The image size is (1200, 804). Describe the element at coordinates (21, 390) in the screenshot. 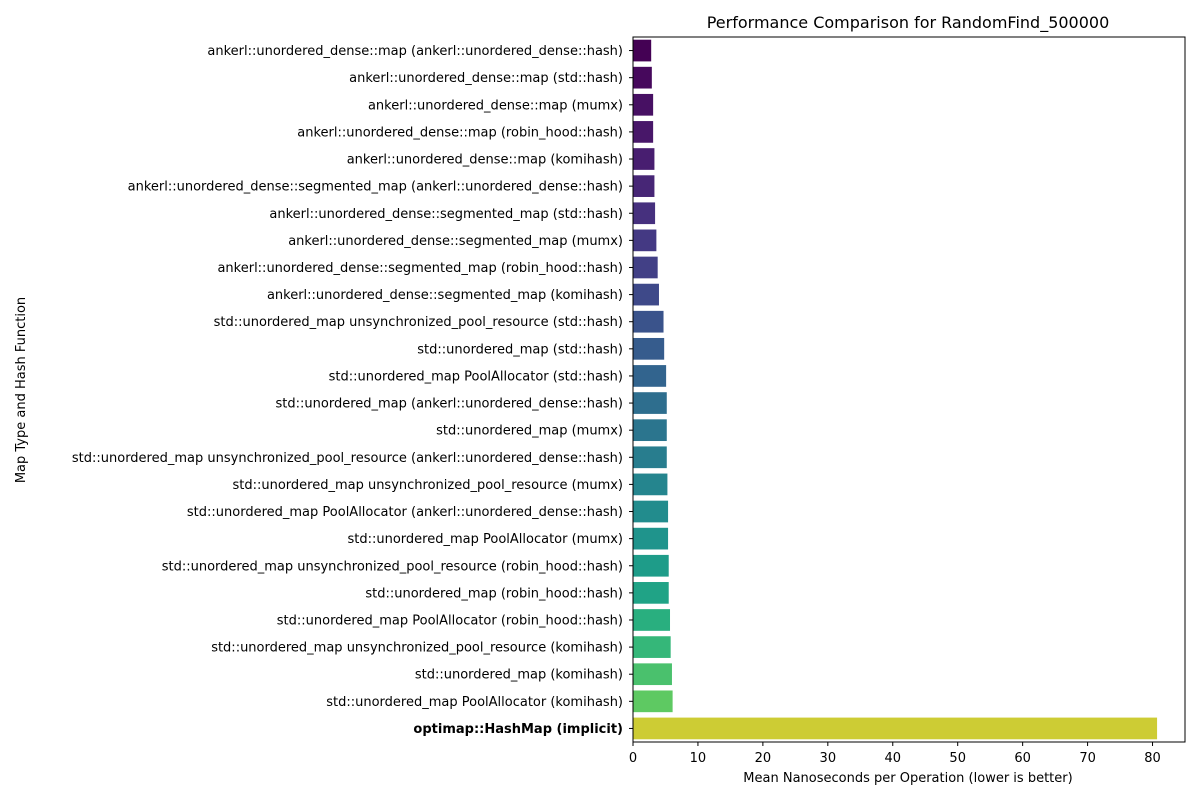

I see `y-axis-label: Map Type and Hash Function` at that location.